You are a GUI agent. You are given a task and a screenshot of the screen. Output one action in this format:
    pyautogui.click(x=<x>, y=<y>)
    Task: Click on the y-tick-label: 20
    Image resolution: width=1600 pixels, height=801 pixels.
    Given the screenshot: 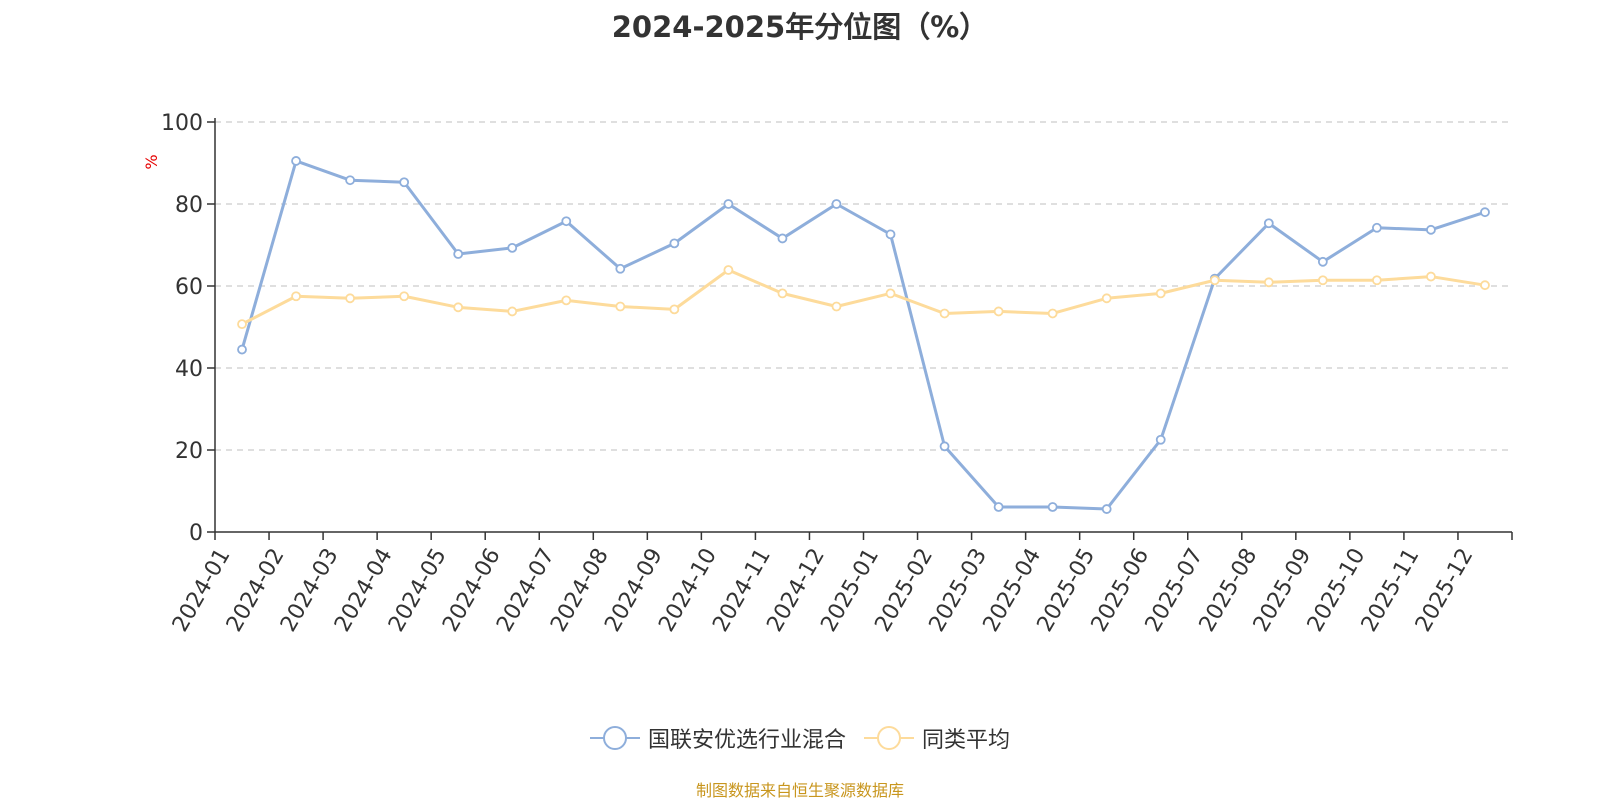 What is the action you would take?
    pyautogui.click(x=189, y=451)
    